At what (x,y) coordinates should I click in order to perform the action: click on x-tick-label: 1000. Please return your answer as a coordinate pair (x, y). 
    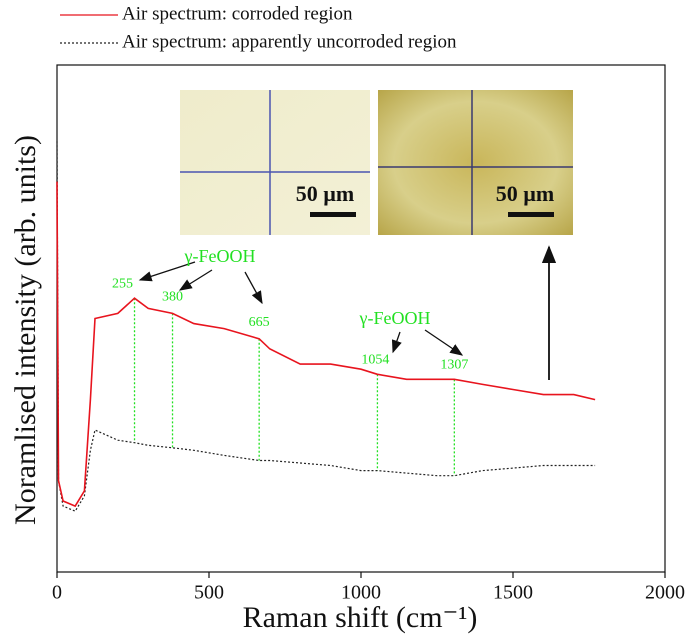
    Looking at the image, I should click on (361, 593).